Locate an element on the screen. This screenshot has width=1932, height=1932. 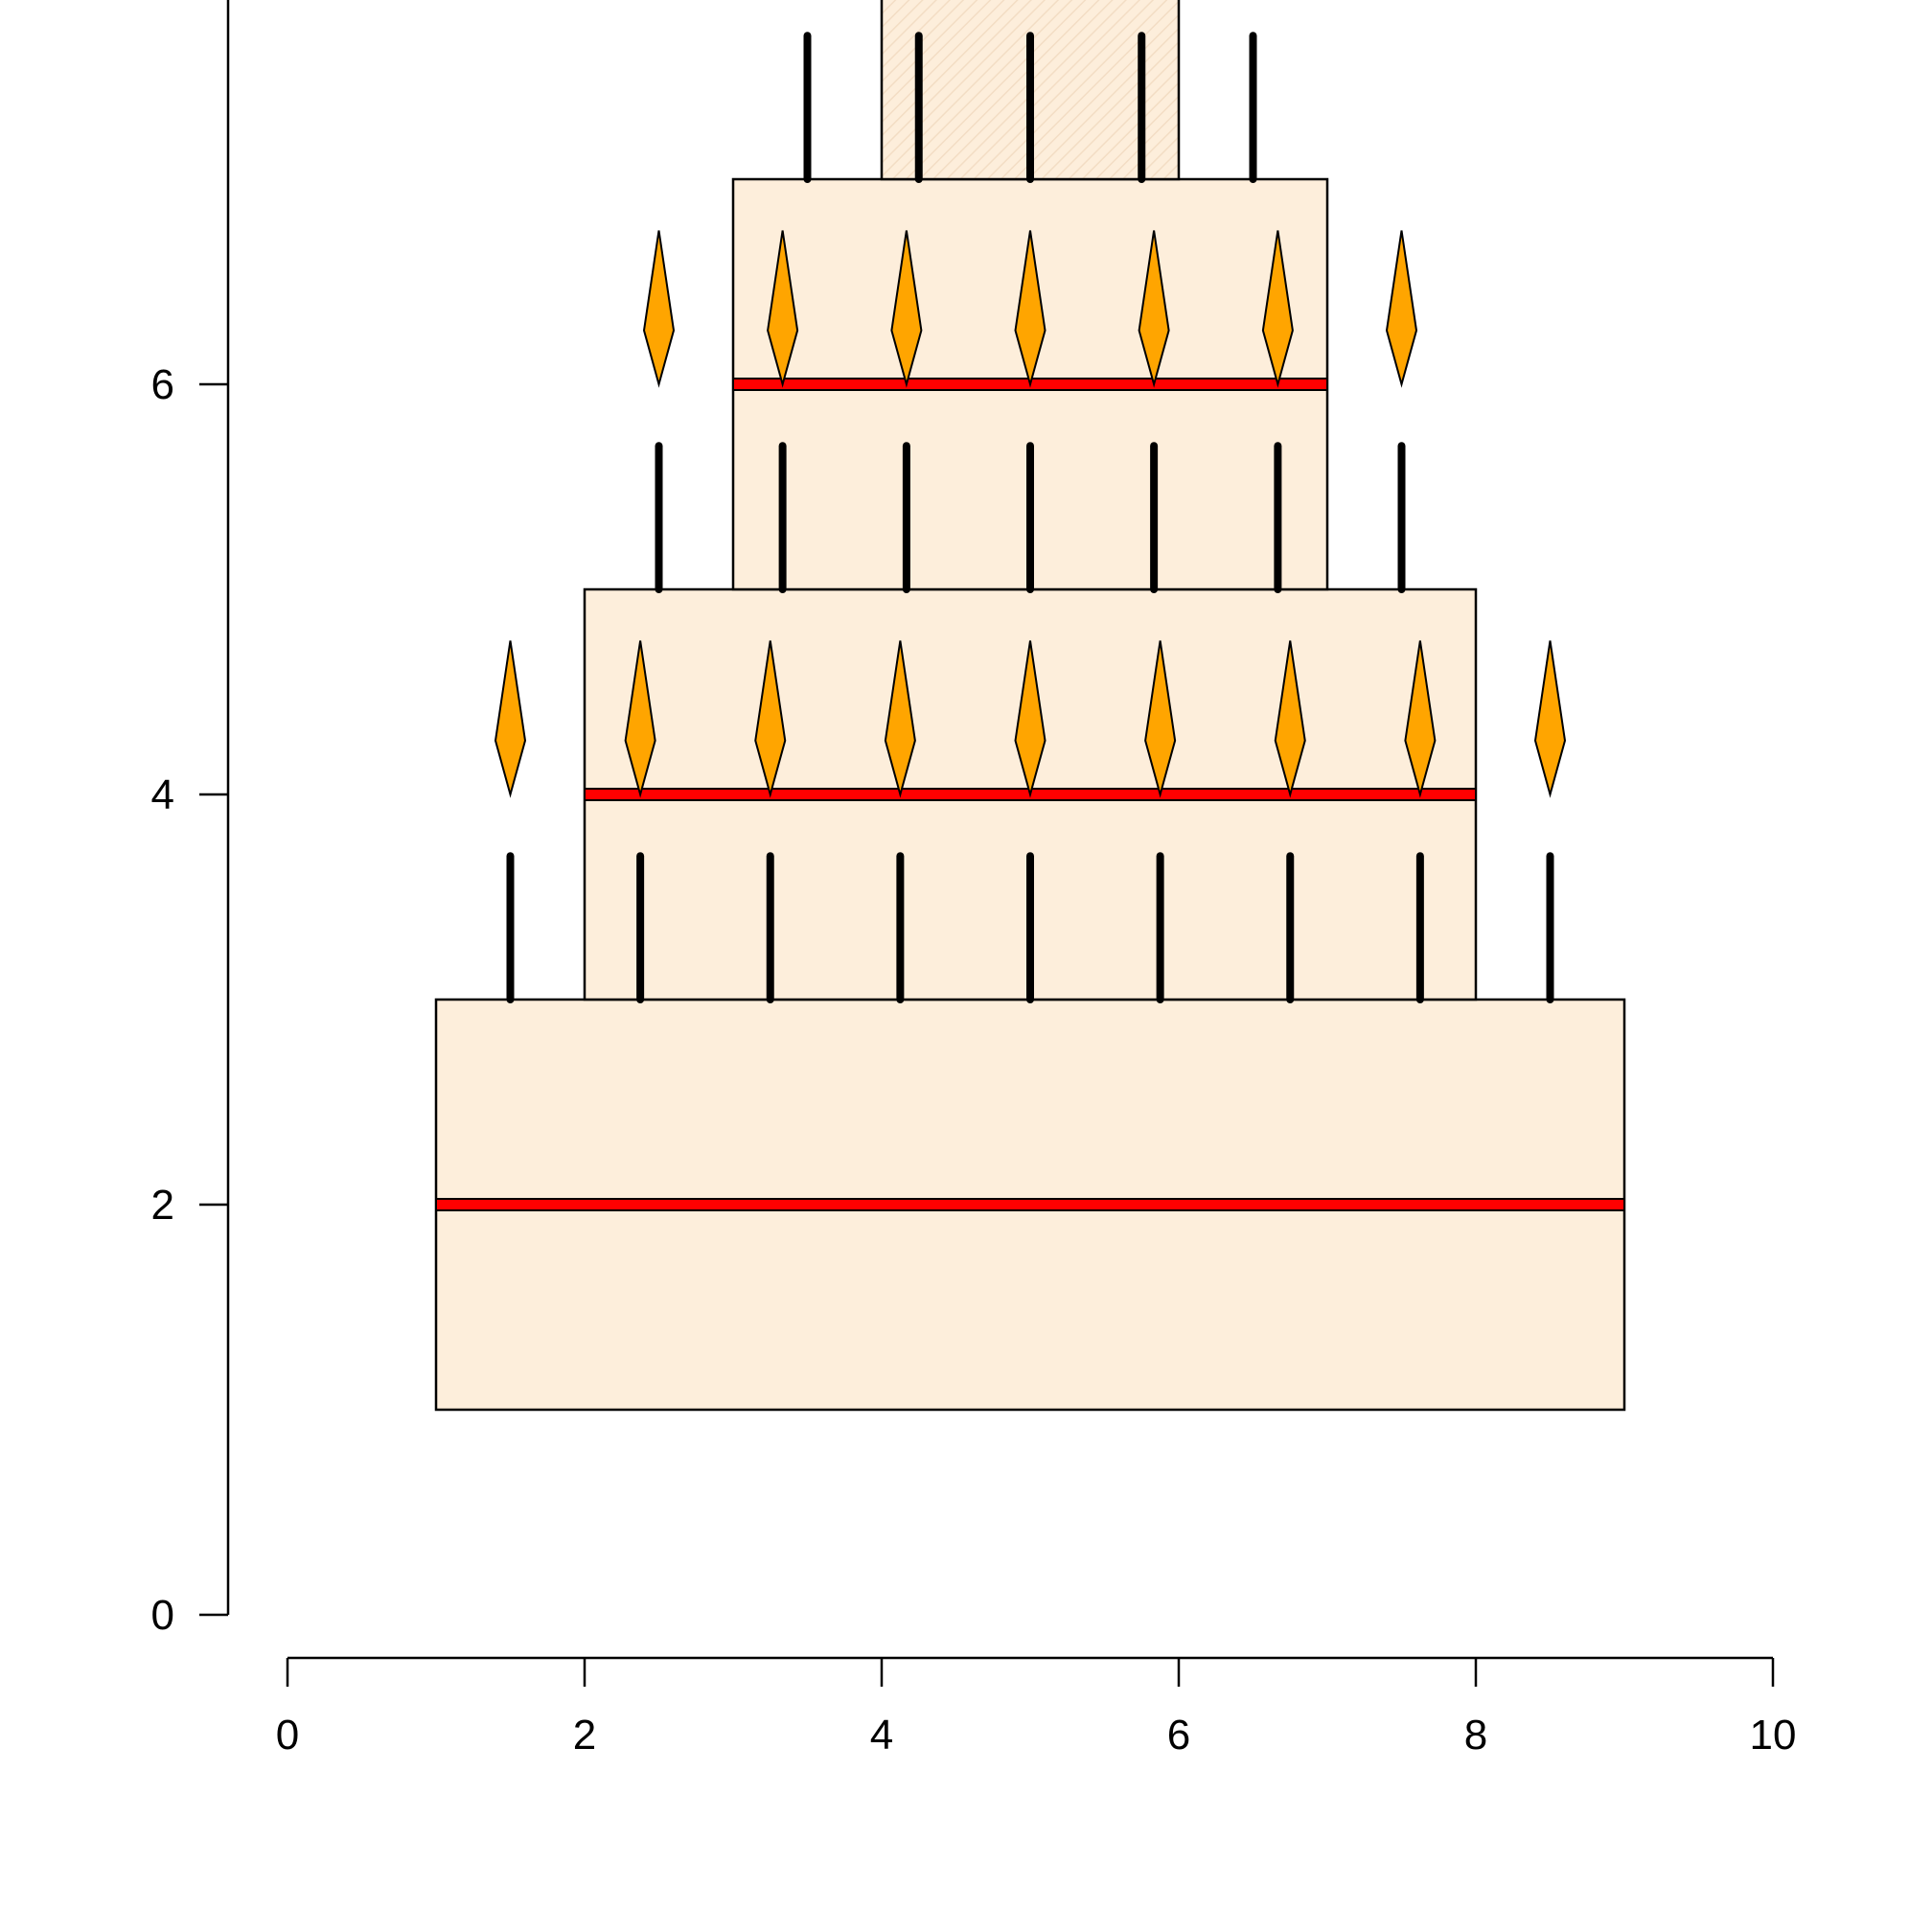
y-tick-label: 4 is located at coordinates (162, 794).